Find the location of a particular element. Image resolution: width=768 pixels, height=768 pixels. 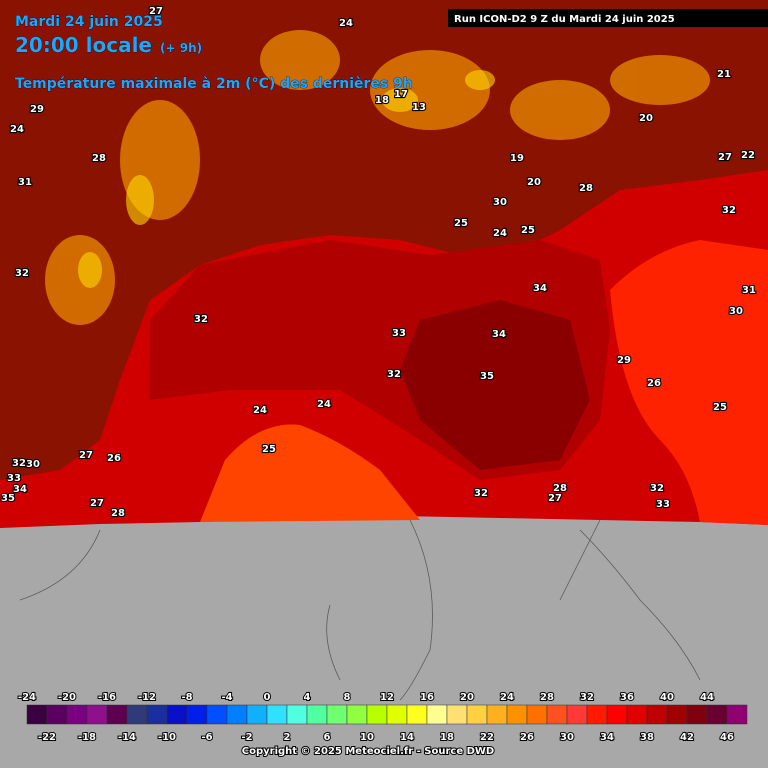

colorbar-label-top: -24 is located at coordinates (27, 697).